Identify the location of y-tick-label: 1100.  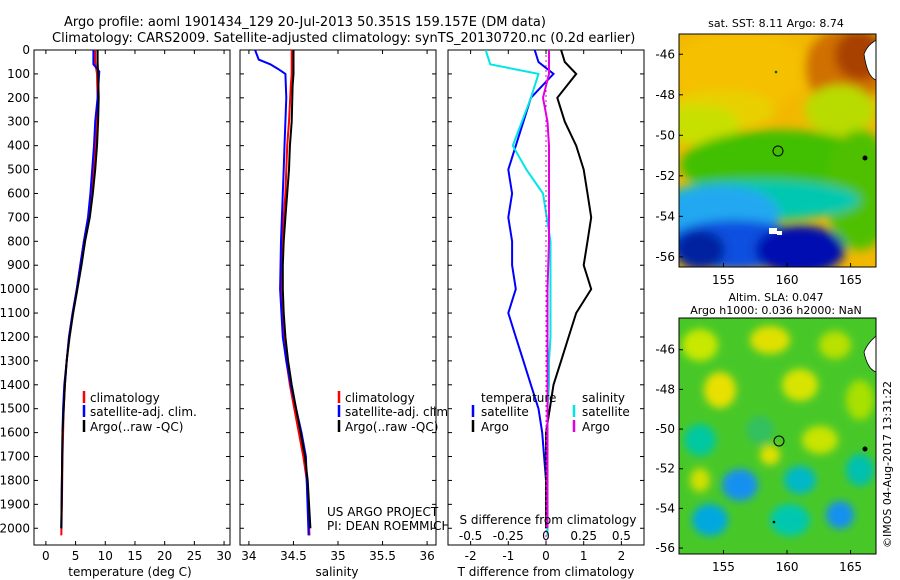
(15, 313).